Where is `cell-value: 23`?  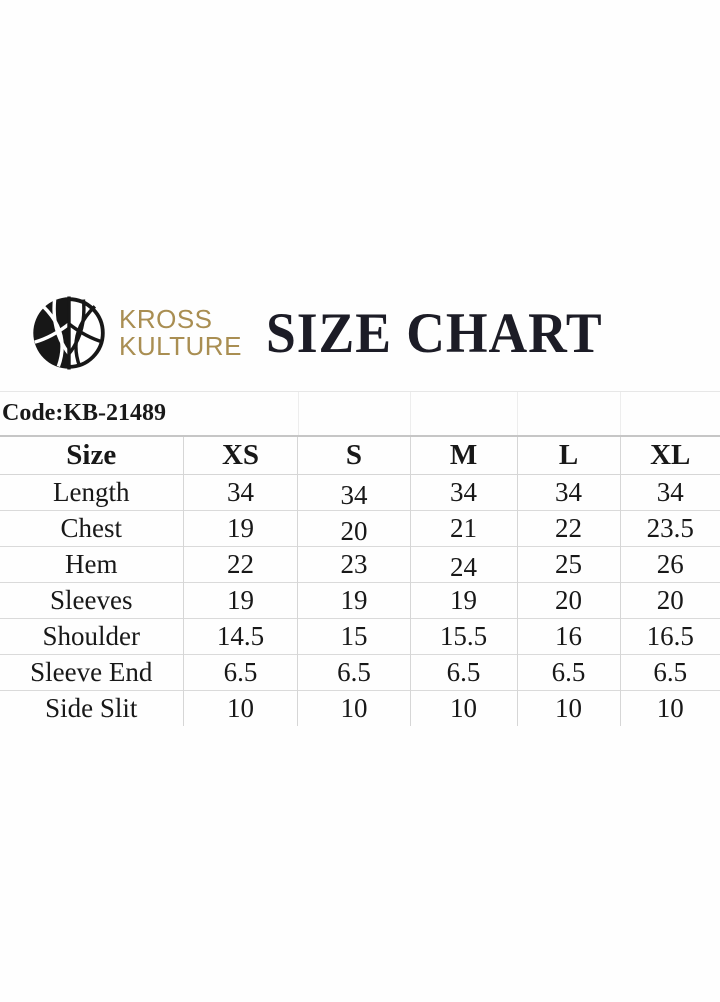 cell-value: 23 is located at coordinates (354, 564).